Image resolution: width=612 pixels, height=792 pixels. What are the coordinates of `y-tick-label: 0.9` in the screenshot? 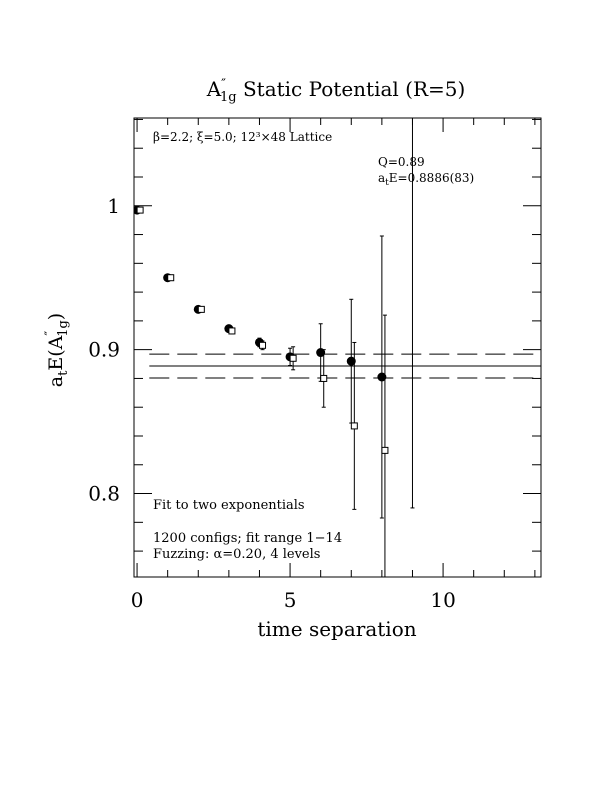 It's located at (104, 350).